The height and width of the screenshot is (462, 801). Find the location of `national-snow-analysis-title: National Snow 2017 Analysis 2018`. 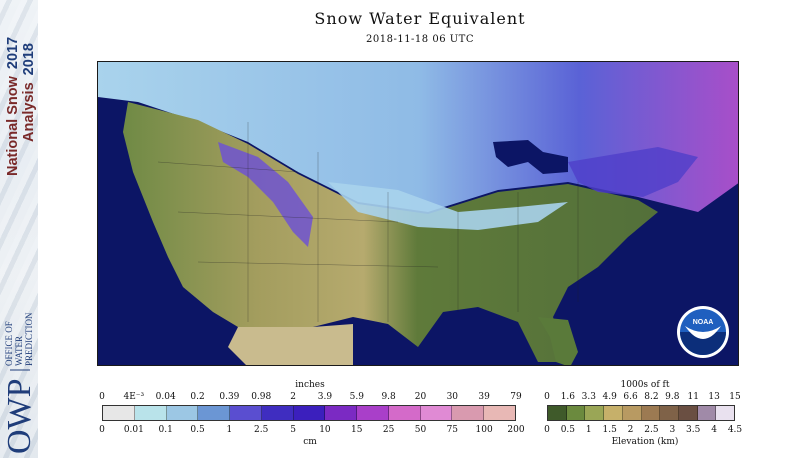

national-snow-analysis-title: National Snow 2017 Analysis 2018 is located at coordinates (21, 91).